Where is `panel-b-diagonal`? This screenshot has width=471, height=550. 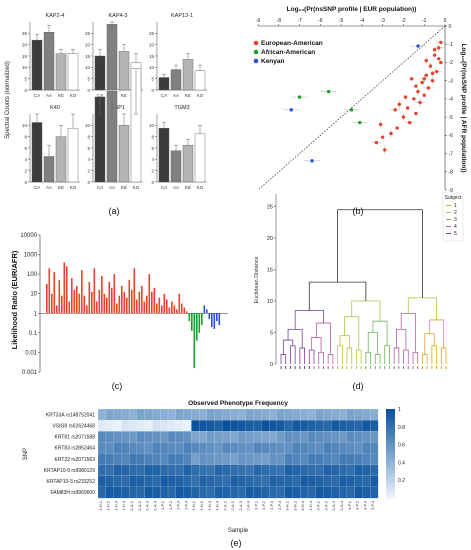
panel-b-diagonal is located at coordinates (351, 108).